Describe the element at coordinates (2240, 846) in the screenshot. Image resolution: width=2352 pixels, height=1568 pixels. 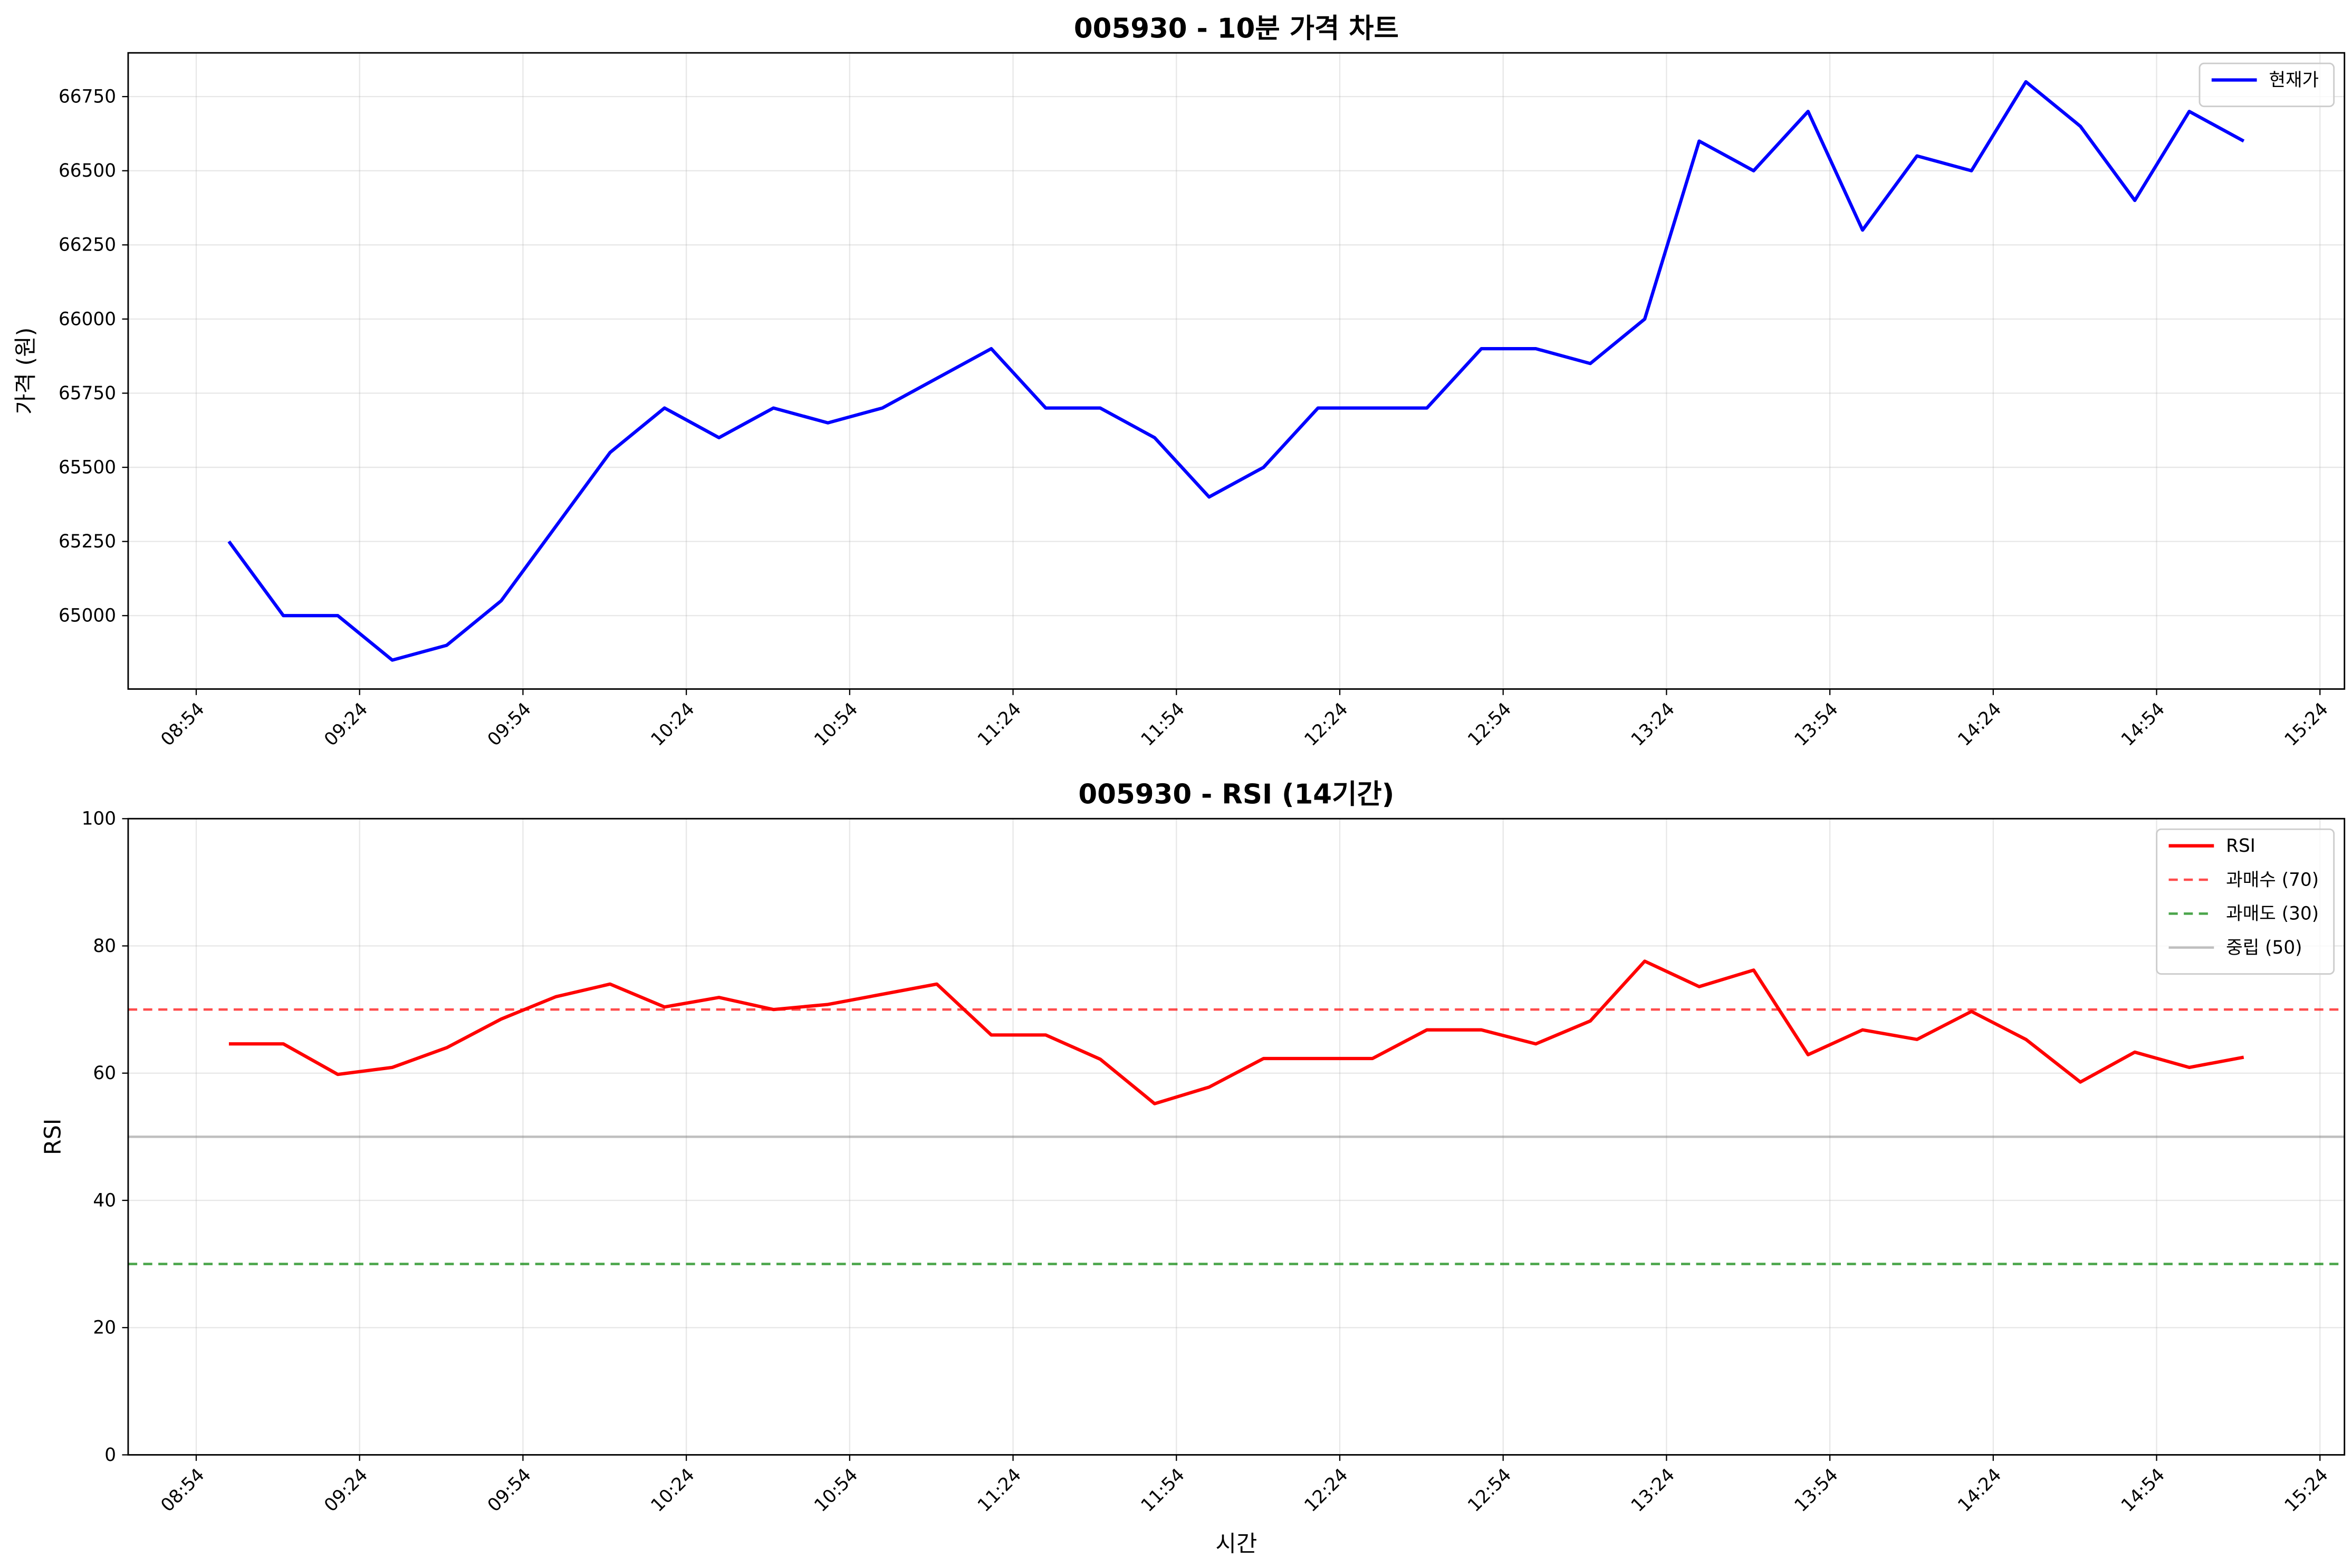
I see `legend-label: RSI` at that location.